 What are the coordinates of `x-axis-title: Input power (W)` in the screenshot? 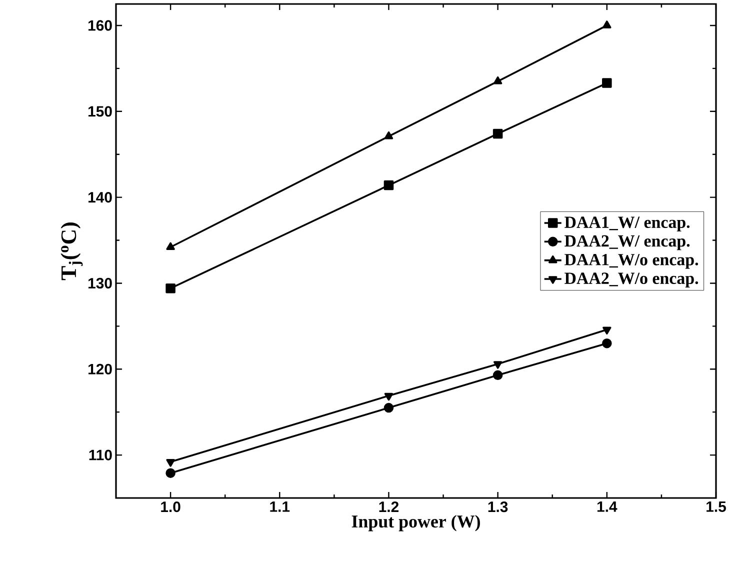 It's located at (416, 523).